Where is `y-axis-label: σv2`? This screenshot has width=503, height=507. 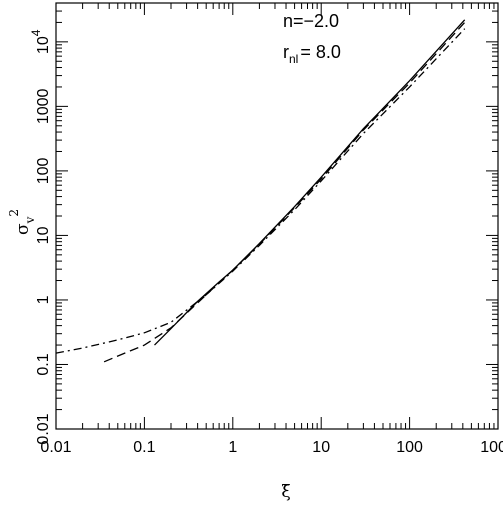 y-axis-label: σv2 is located at coordinates (22, 222).